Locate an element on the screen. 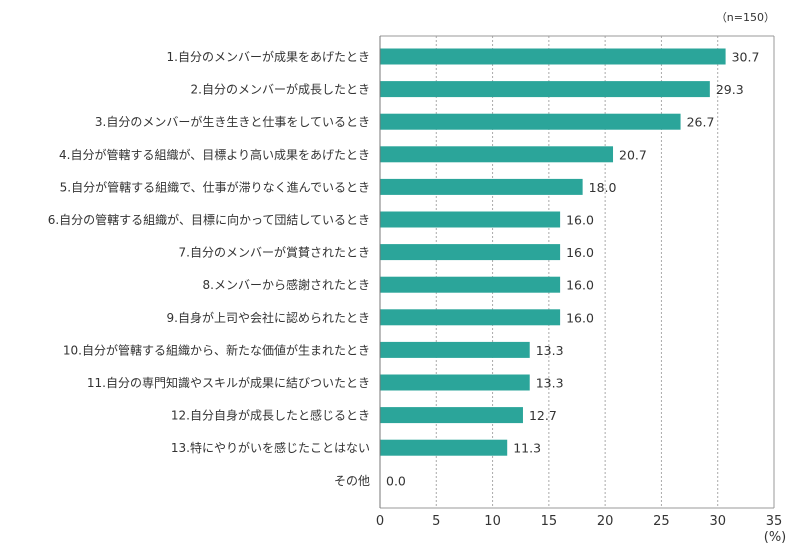  x-tick-label: 25 is located at coordinates (661, 521).